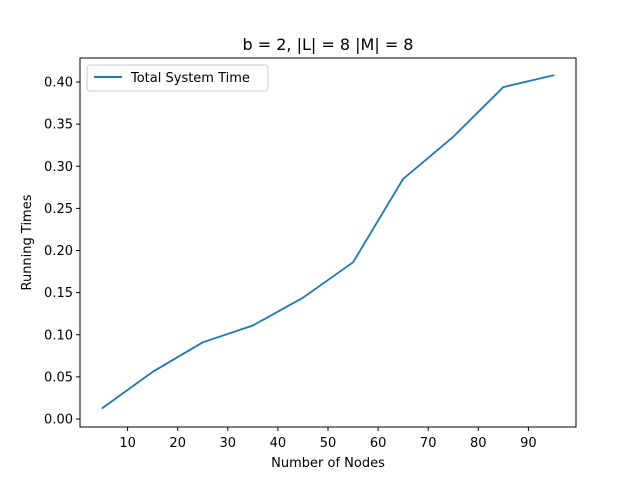 This screenshot has height=480, width=640. I want to click on x-tick-label: 80, so click(478, 443).